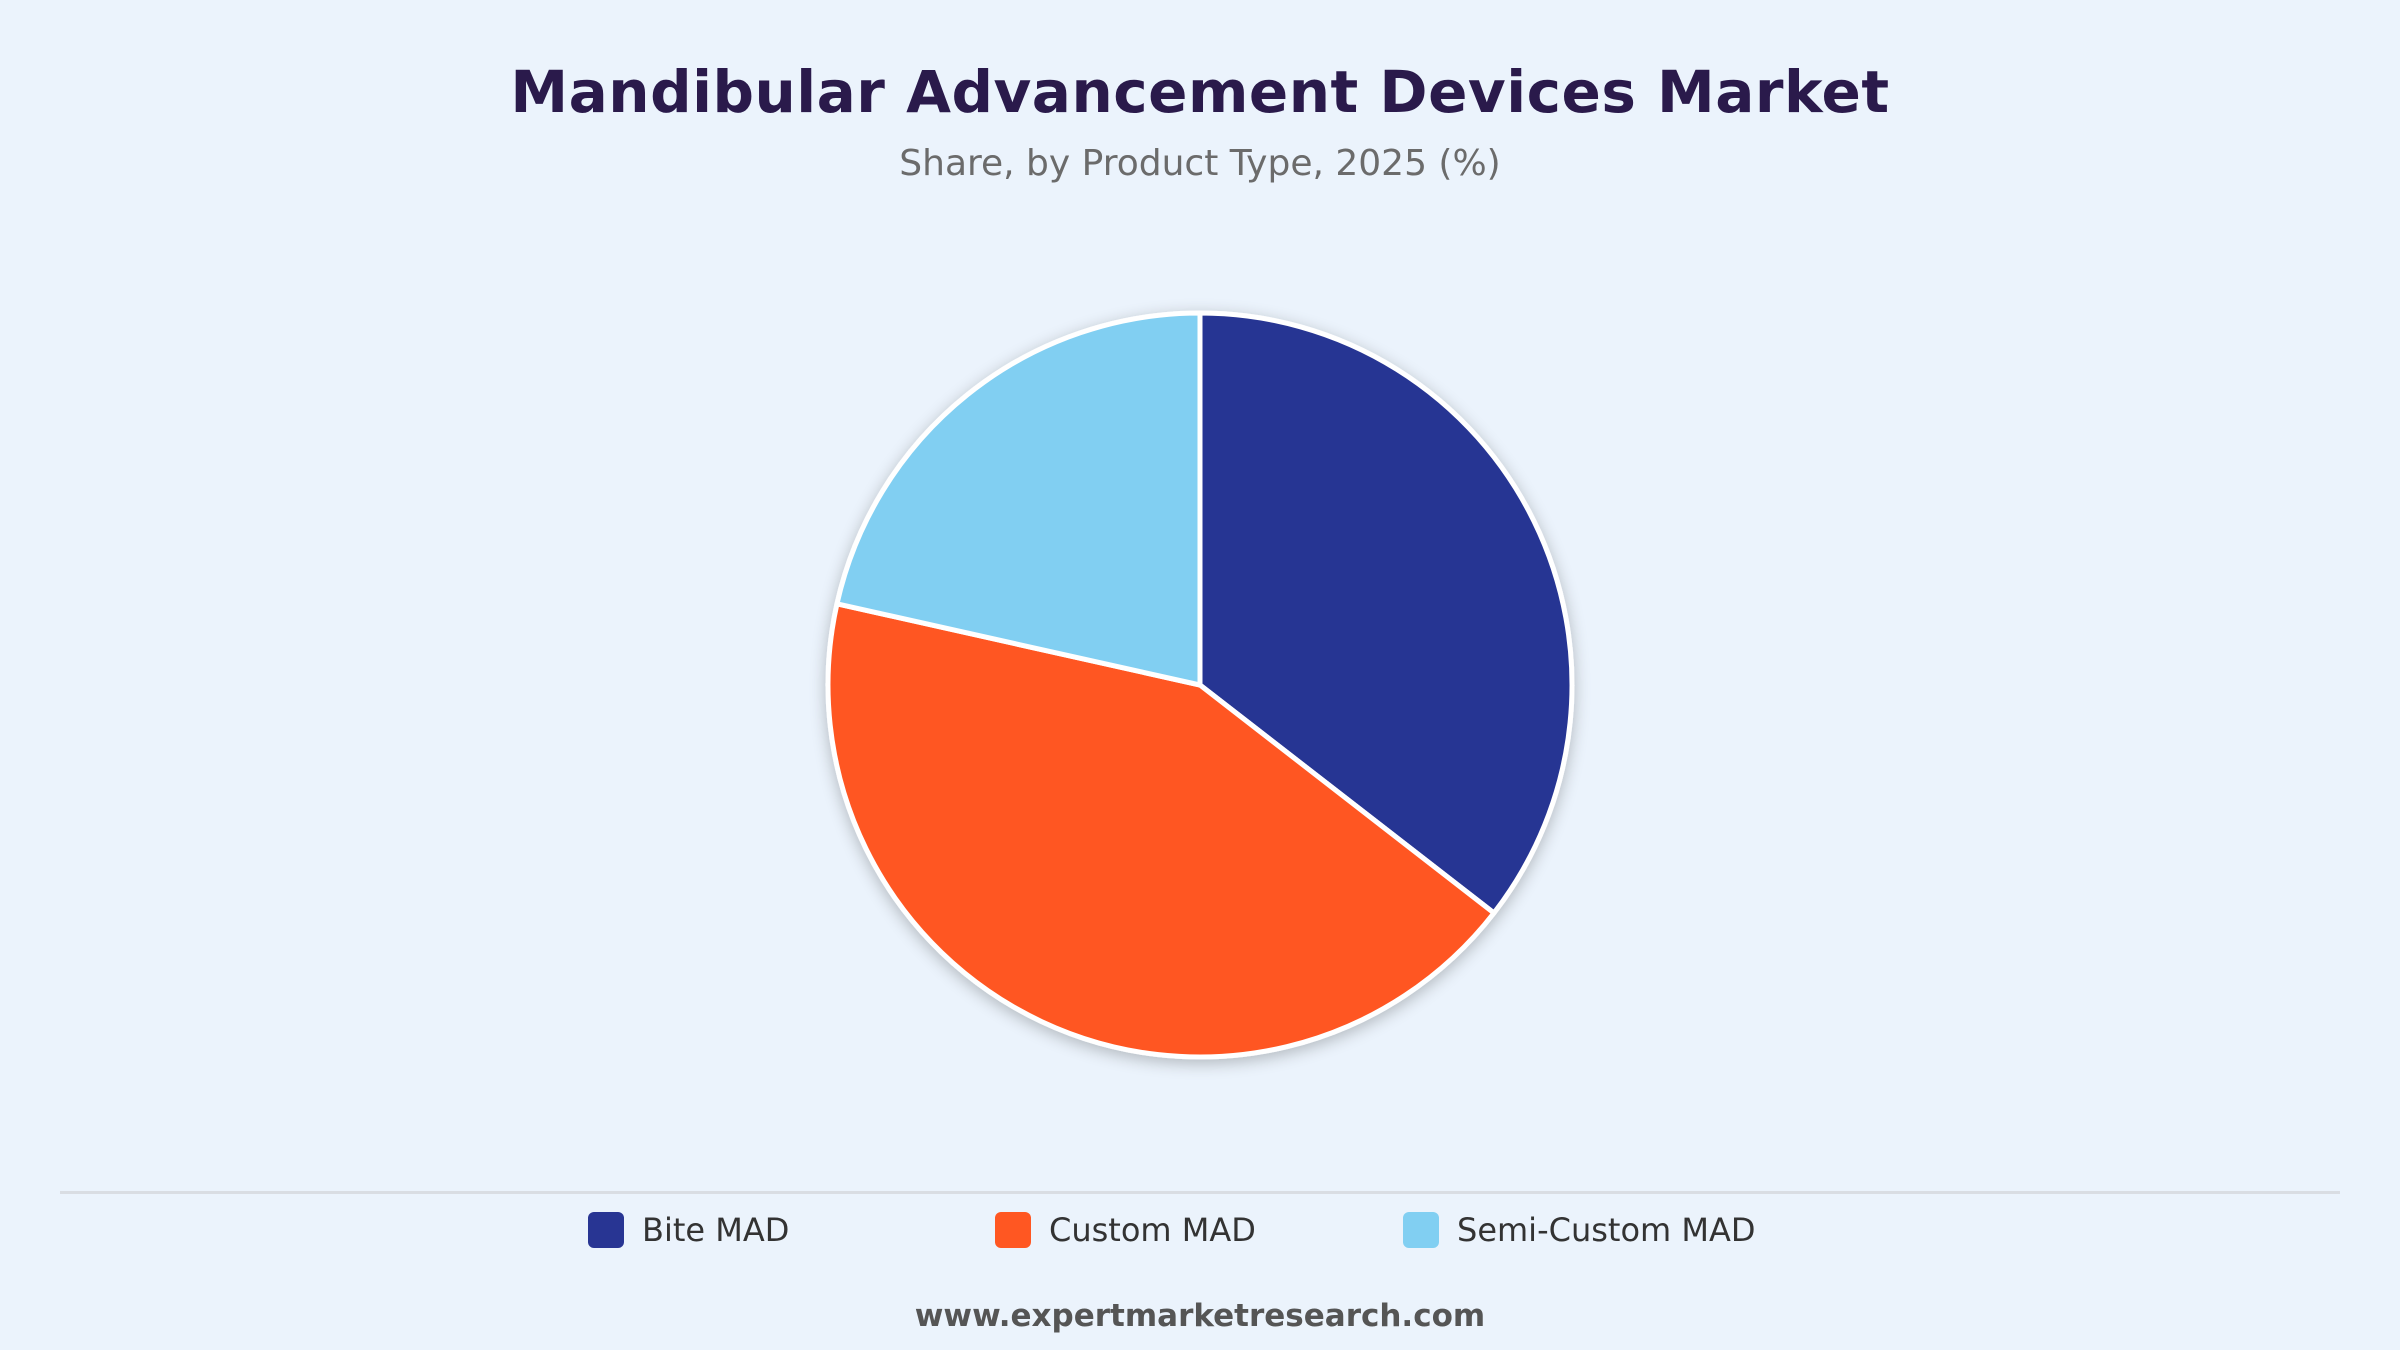  Describe the element at coordinates (1161, 830) in the screenshot. I see `pie-slice-custom-mad` at that location.